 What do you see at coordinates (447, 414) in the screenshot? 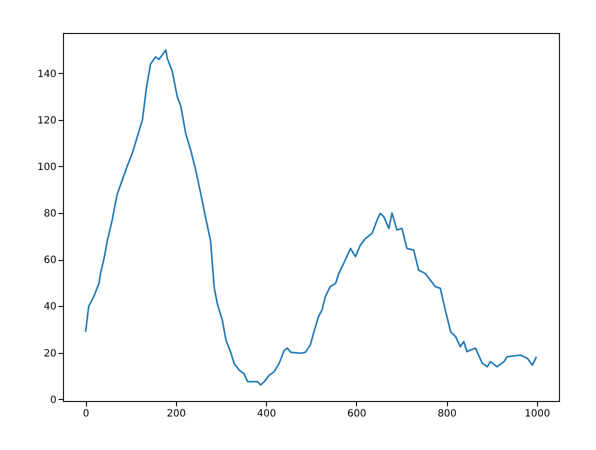
I see `x-tick-label: 800` at bounding box center [447, 414].